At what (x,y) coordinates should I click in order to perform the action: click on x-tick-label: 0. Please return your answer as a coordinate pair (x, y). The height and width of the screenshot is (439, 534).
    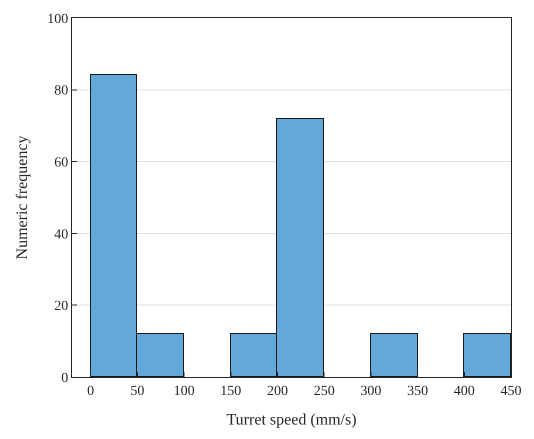
    Looking at the image, I should click on (90, 391).